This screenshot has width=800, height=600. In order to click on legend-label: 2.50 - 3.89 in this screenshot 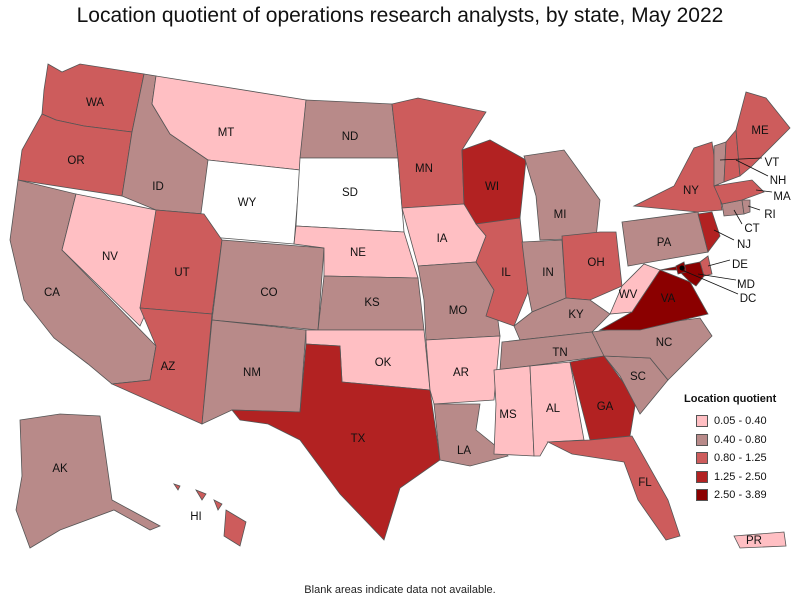, I will do `click(740, 495)`.